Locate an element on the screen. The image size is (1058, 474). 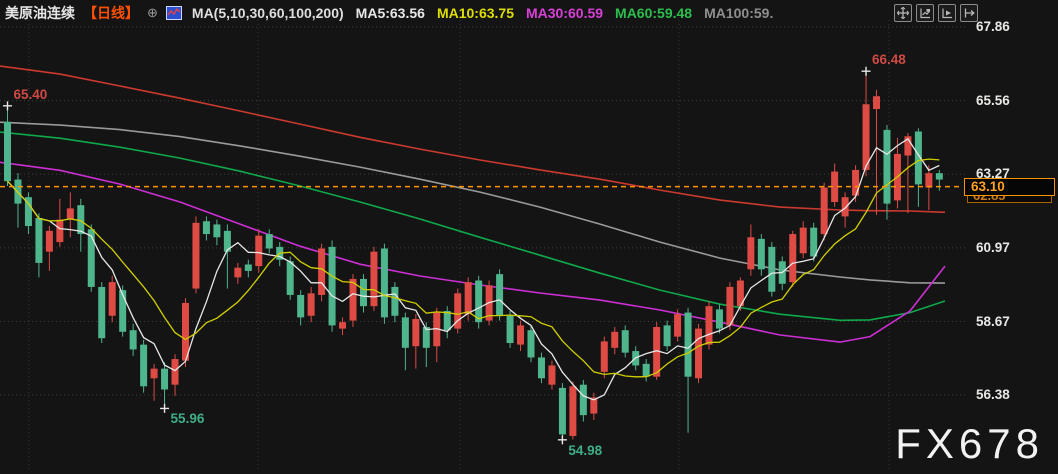
price-extreme-label: 55.96 is located at coordinates (187, 419).